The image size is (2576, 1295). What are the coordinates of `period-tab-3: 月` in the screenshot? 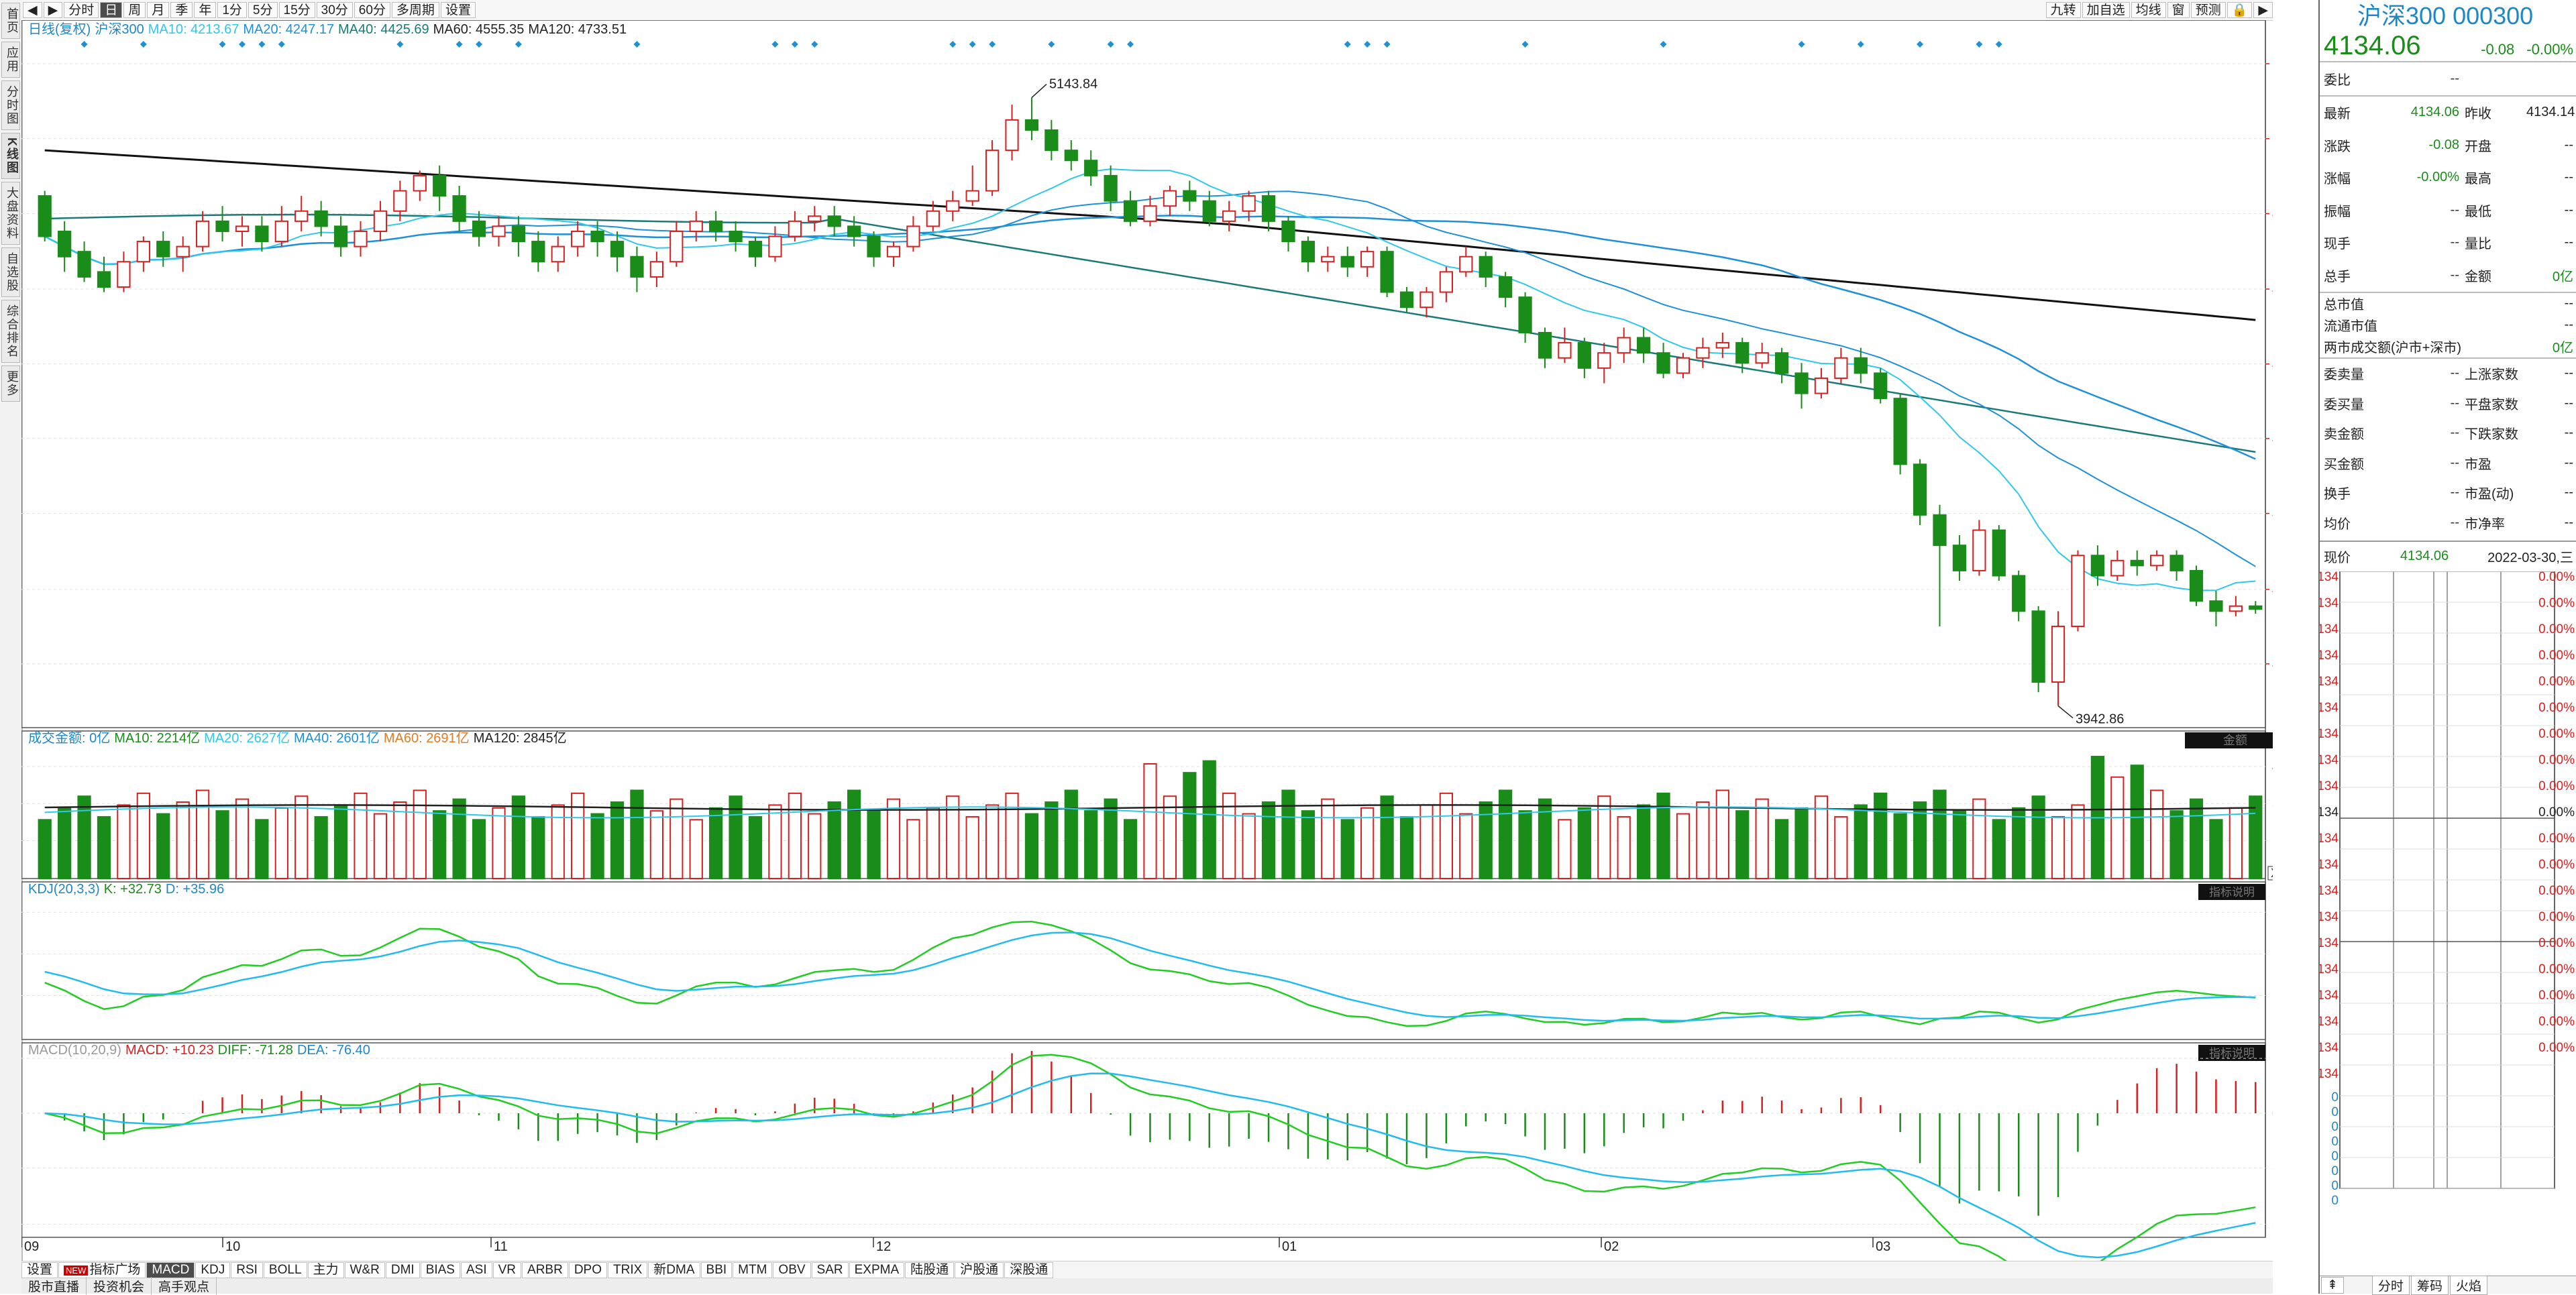 It's located at (158, 10).